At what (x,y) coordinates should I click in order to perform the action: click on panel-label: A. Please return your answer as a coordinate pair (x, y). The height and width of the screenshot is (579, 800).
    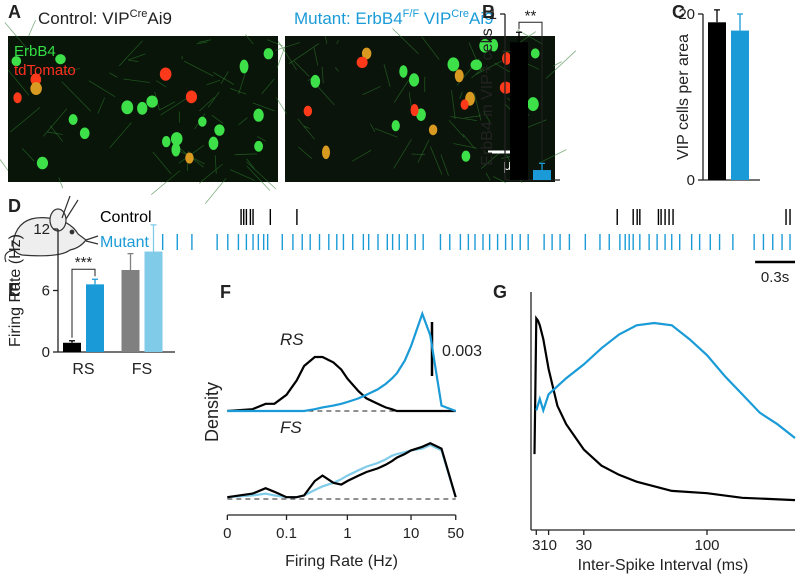
    Looking at the image, I should click on (14, 12).